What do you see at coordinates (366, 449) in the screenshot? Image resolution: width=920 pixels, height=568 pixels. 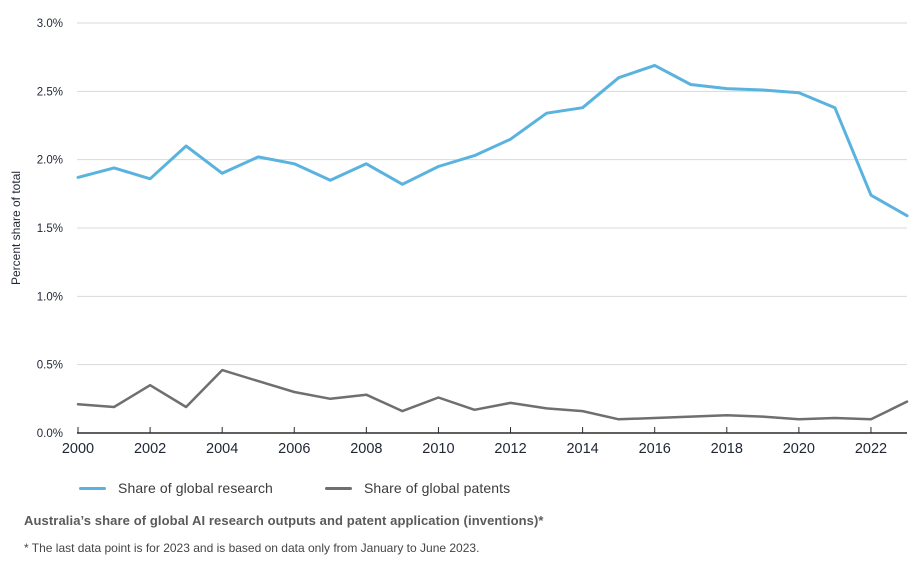 I see `x-tick-label: 2008` at bounding box center [366, 449].